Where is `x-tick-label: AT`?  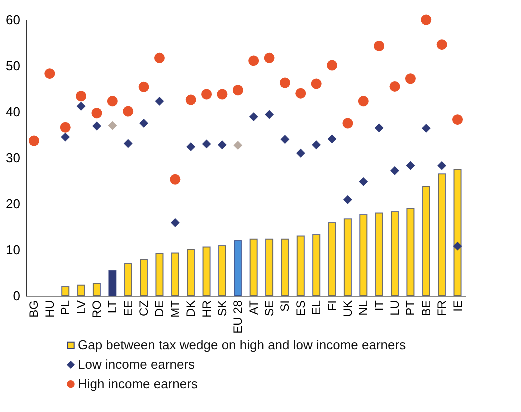 x-tick-label: AT is located at coordinates (253, 307).